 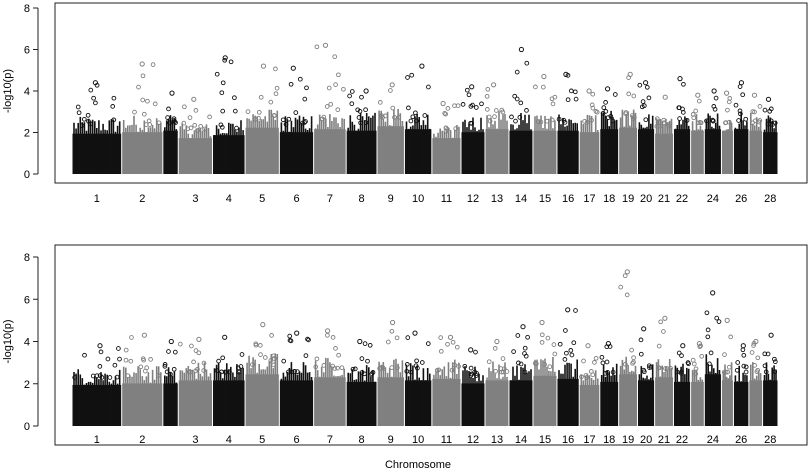 What do you see at coordinates (646, 440) in the screenshot?
I see `x-tick-label: 20` at bounding box center [646, 440].